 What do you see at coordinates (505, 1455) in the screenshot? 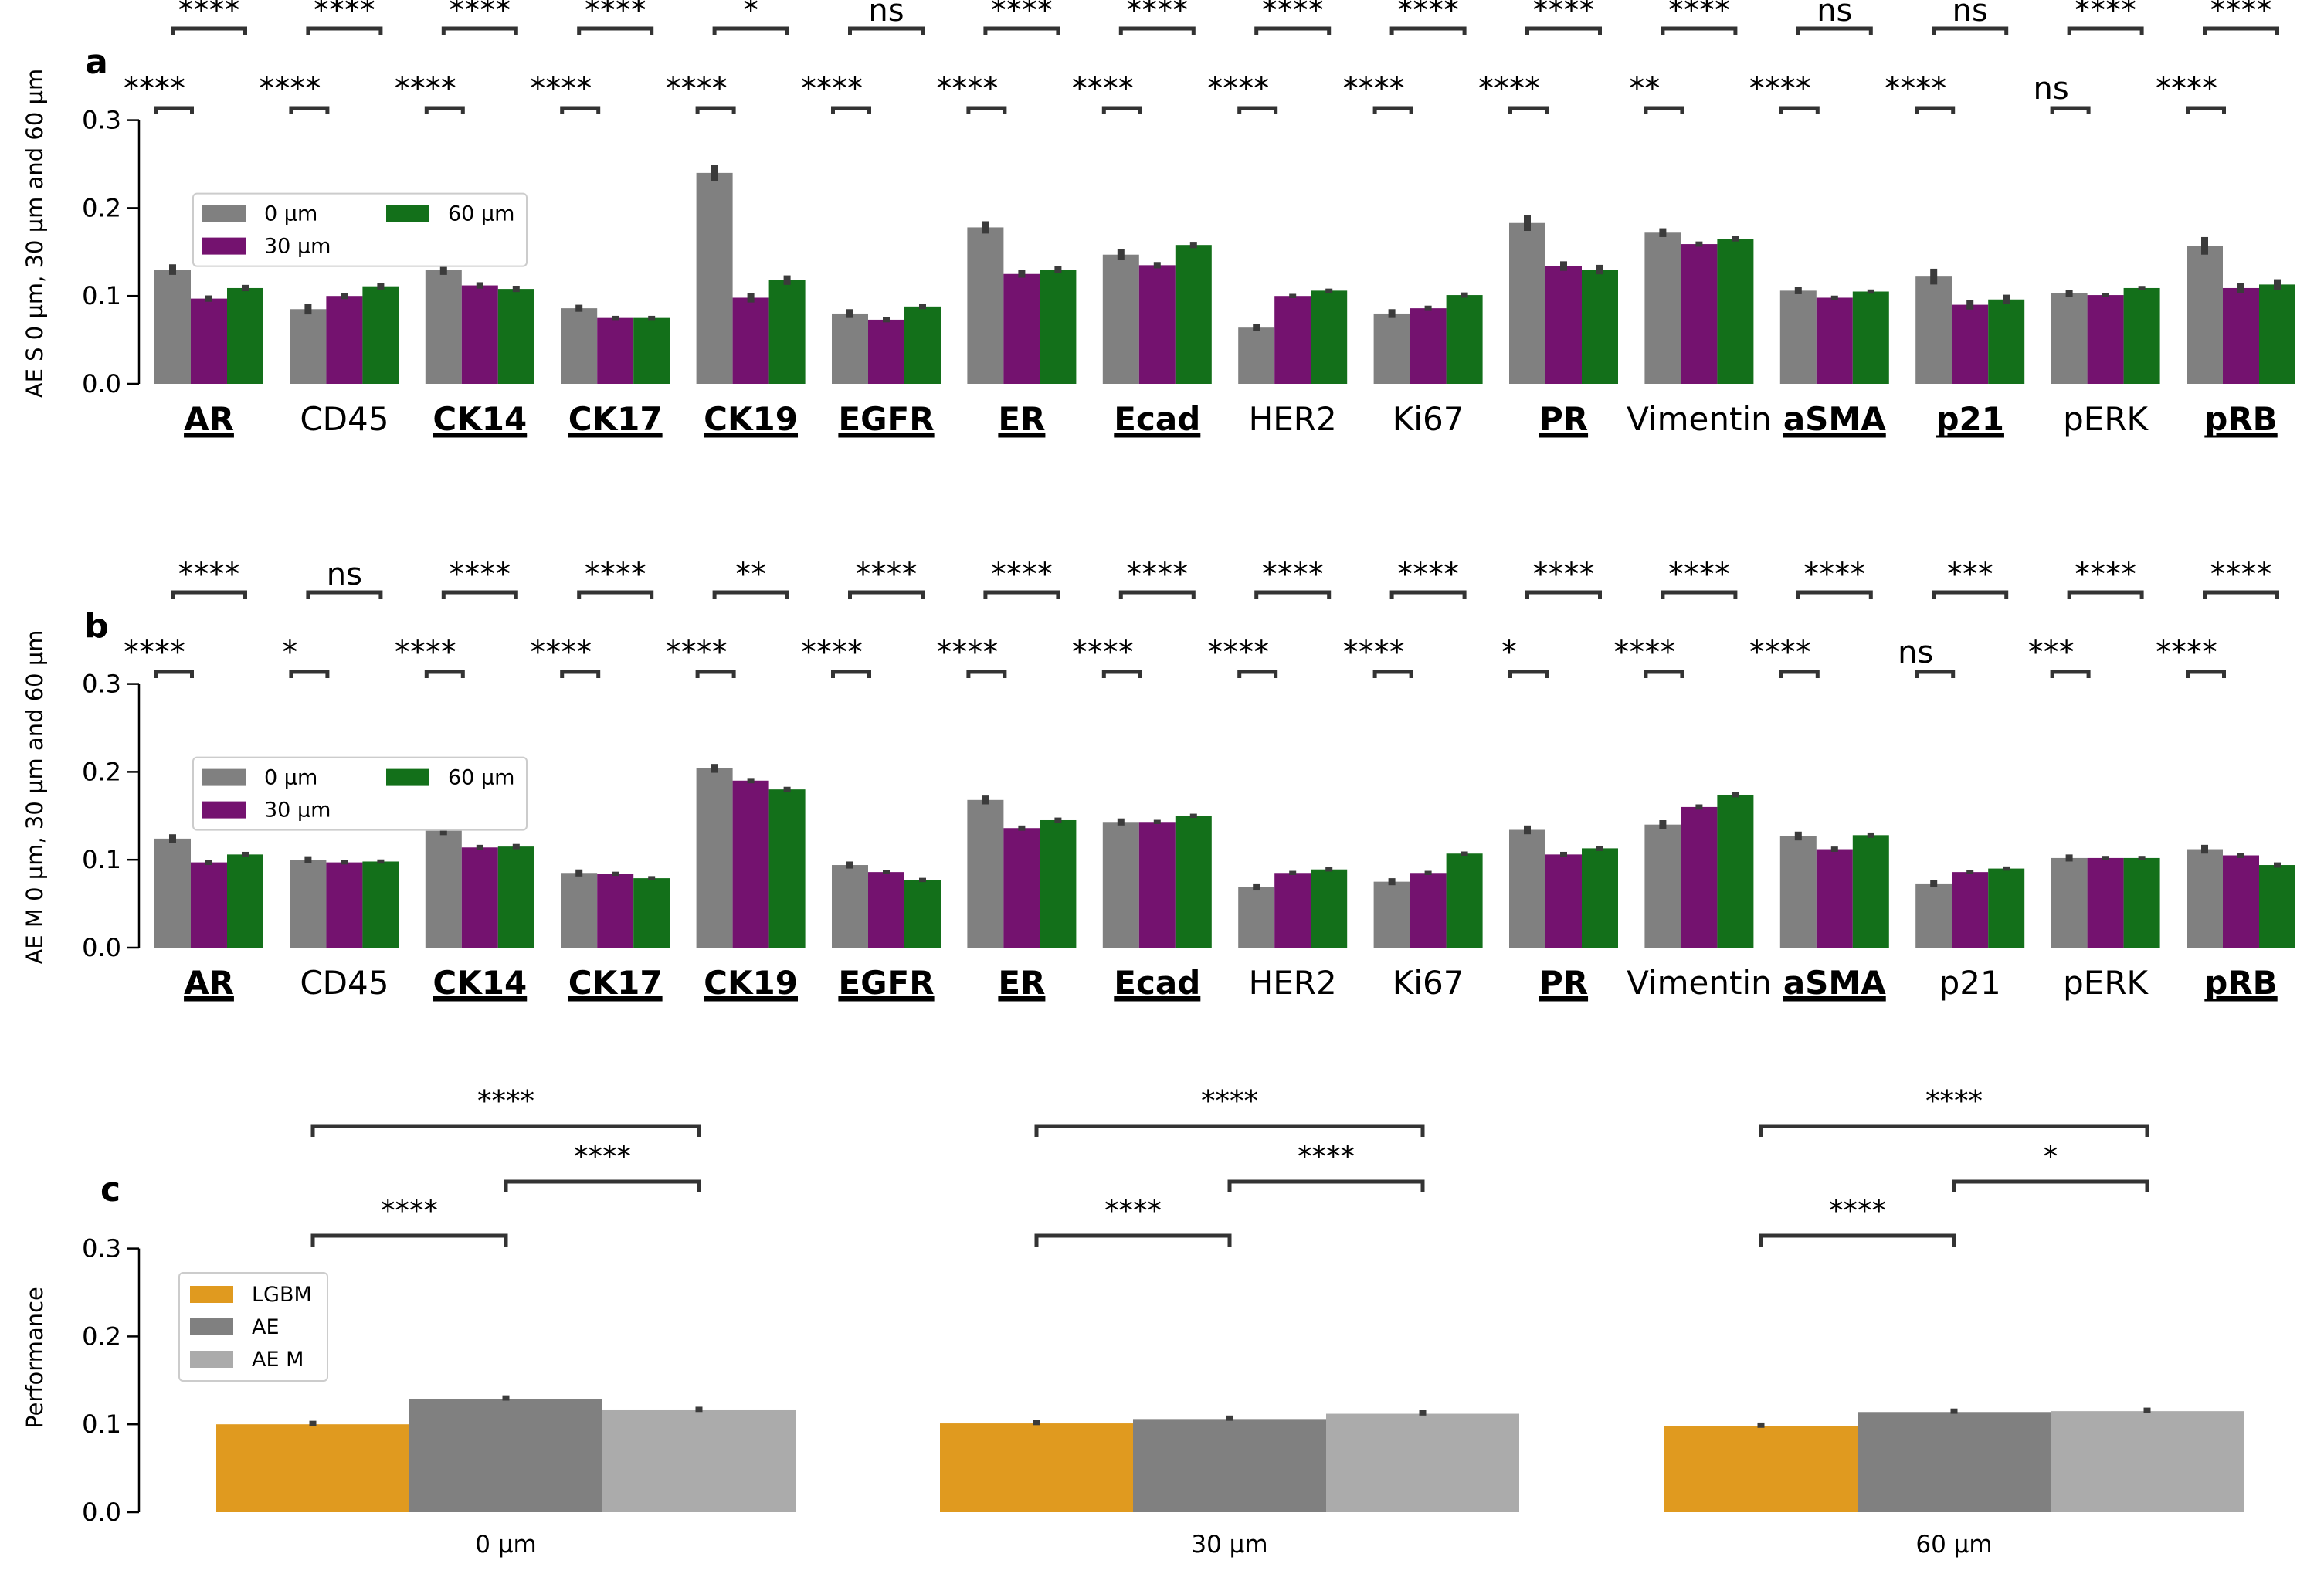
I see `bar-0 µm-1` at bounding box center [505, 1455].